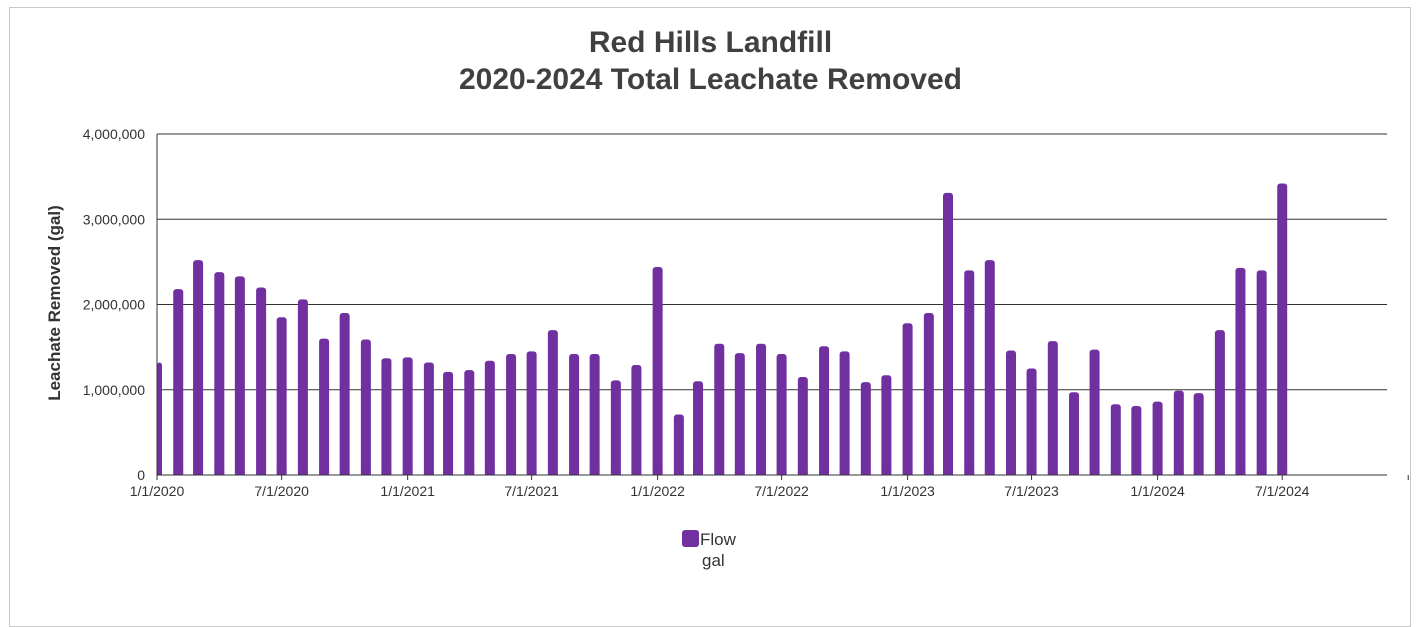  I want to click on x-tick-label: 1/1/2020, so click(157, 491).